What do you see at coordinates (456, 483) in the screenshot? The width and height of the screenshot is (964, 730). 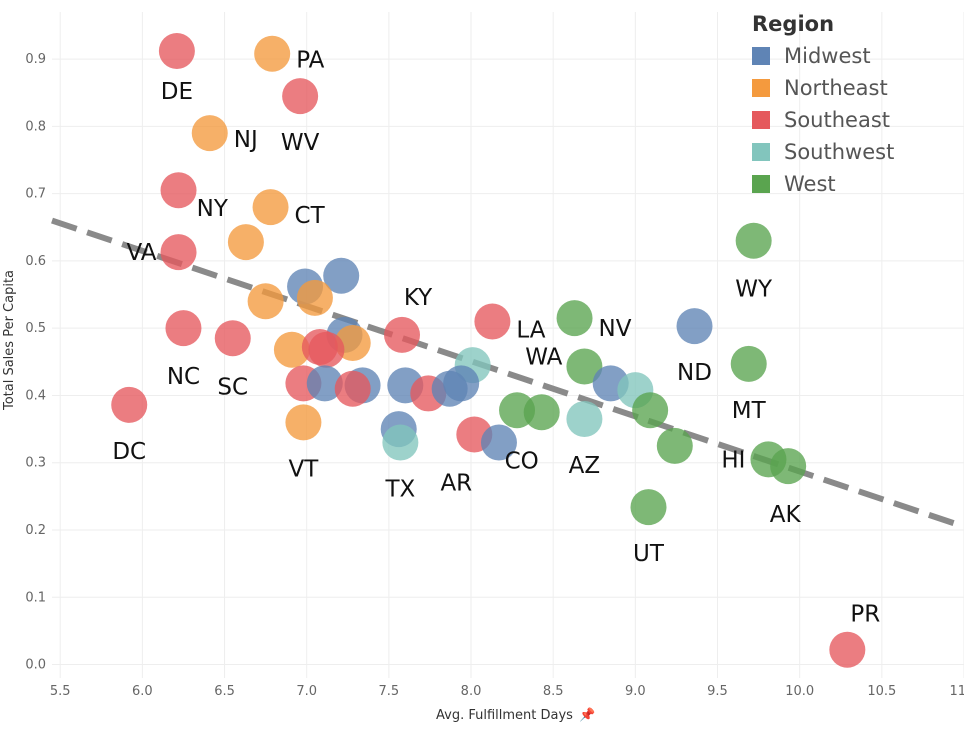 I see `point-label: AR` at bounding box center [456, 483].